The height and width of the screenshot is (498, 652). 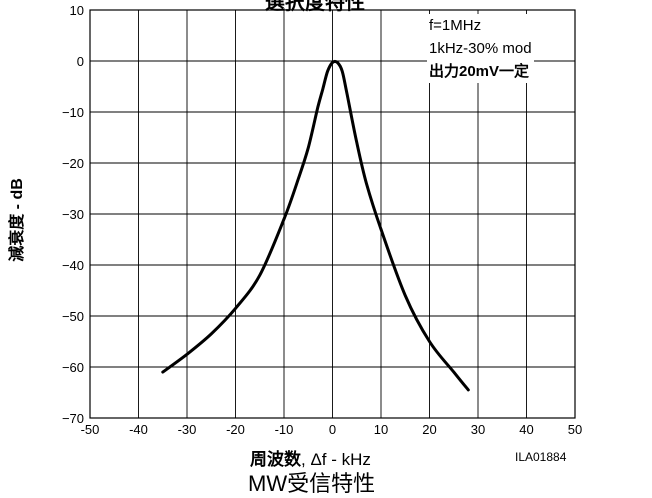 I want to click on x-tick-label: -30, so click(x=187, y=429).